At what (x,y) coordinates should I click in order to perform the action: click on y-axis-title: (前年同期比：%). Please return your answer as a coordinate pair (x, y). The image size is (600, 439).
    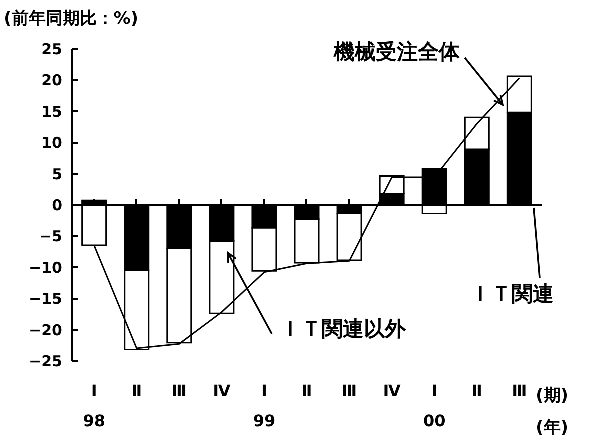
    Looking at the image, I should click on (71, 19).